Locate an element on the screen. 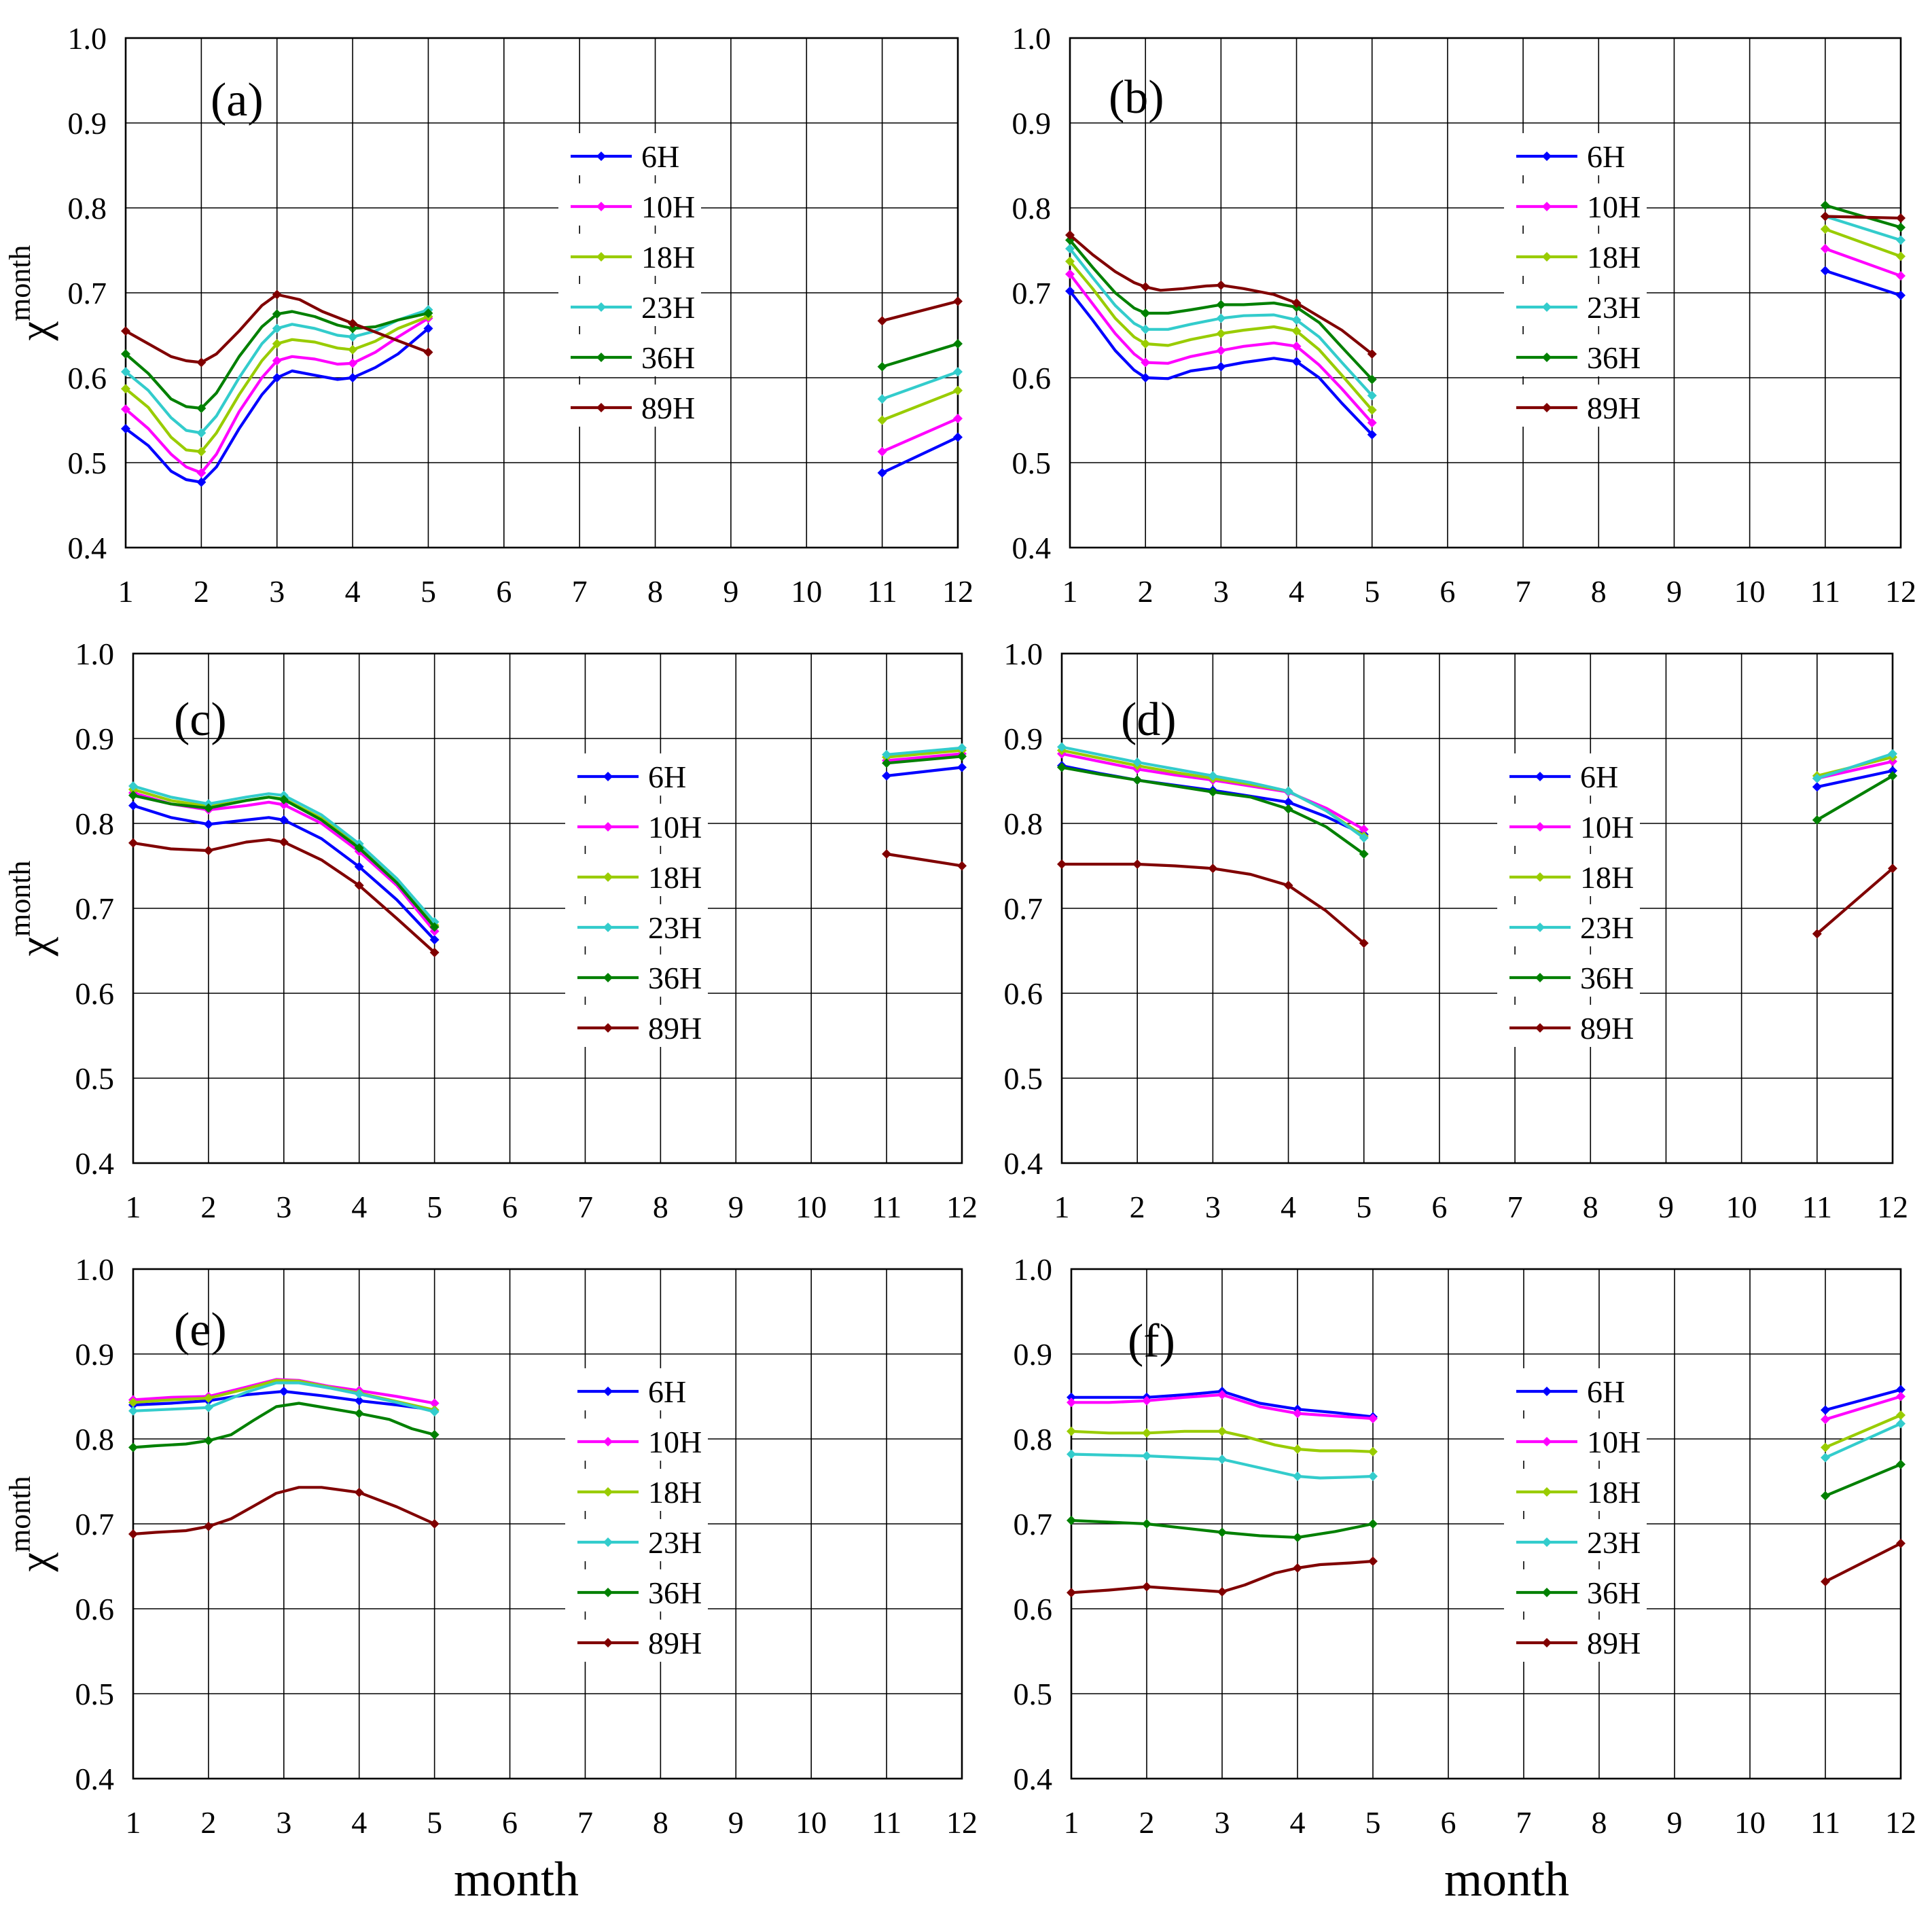  y-axis-symbol: χ is located at coordinates (34, 947).